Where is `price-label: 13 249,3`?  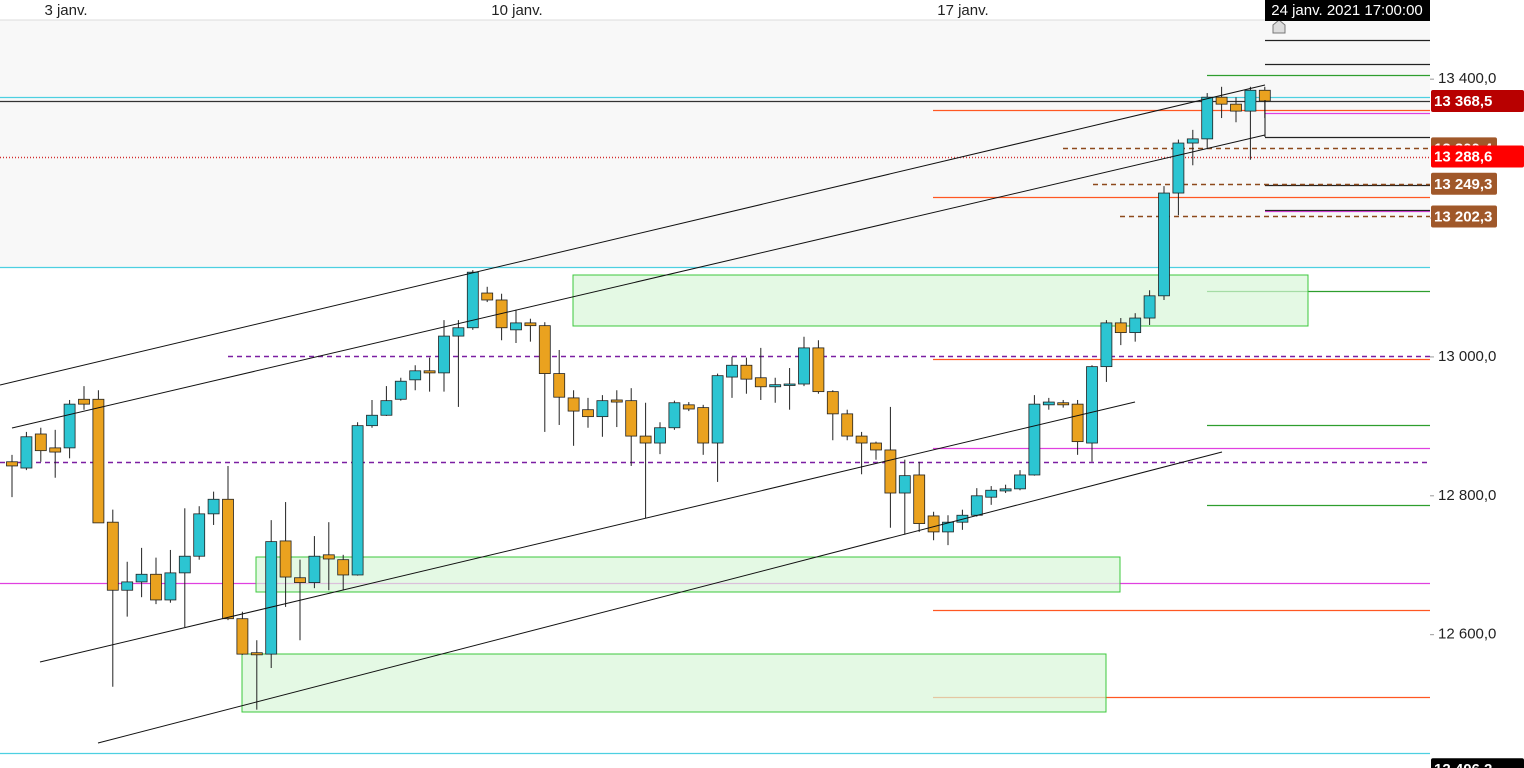 price-label: 13 249,3 is located at coordinates (1463, 184).